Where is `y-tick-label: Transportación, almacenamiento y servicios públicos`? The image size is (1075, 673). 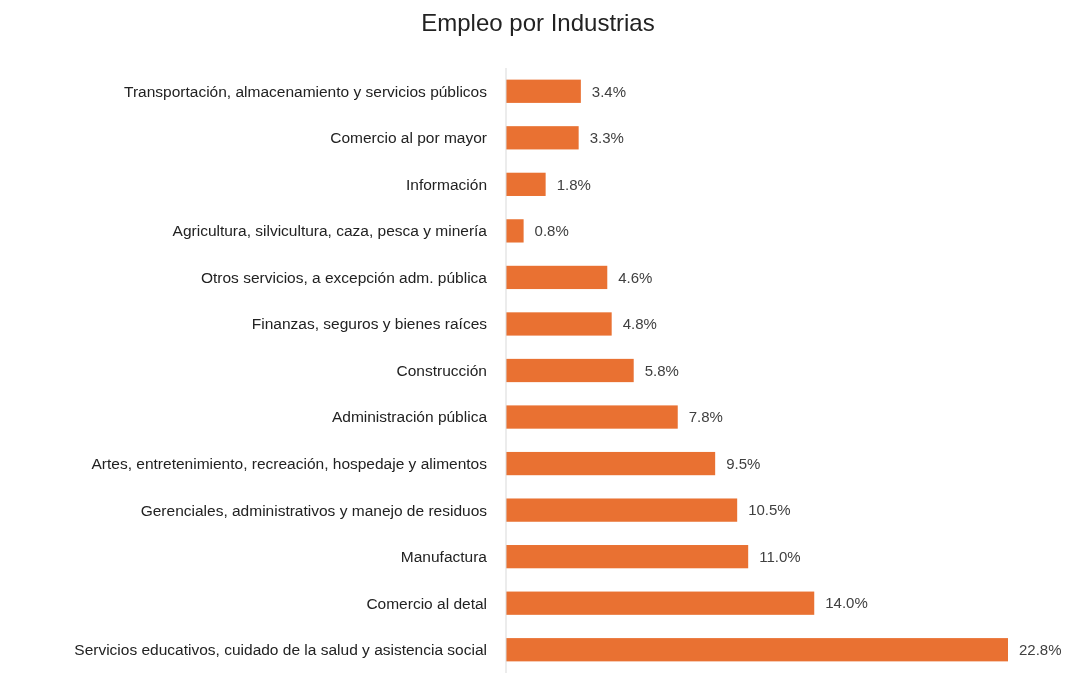 y-tick-label: Transportación, almacenamiento y servicios públicos is located at coordinates (306, 91).